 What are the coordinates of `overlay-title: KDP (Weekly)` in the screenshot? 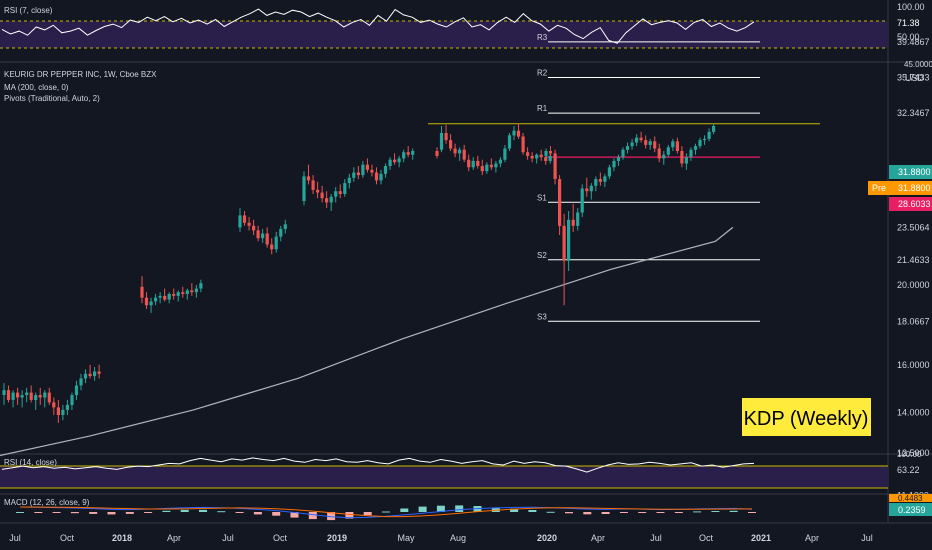 It's located at (806, 419).